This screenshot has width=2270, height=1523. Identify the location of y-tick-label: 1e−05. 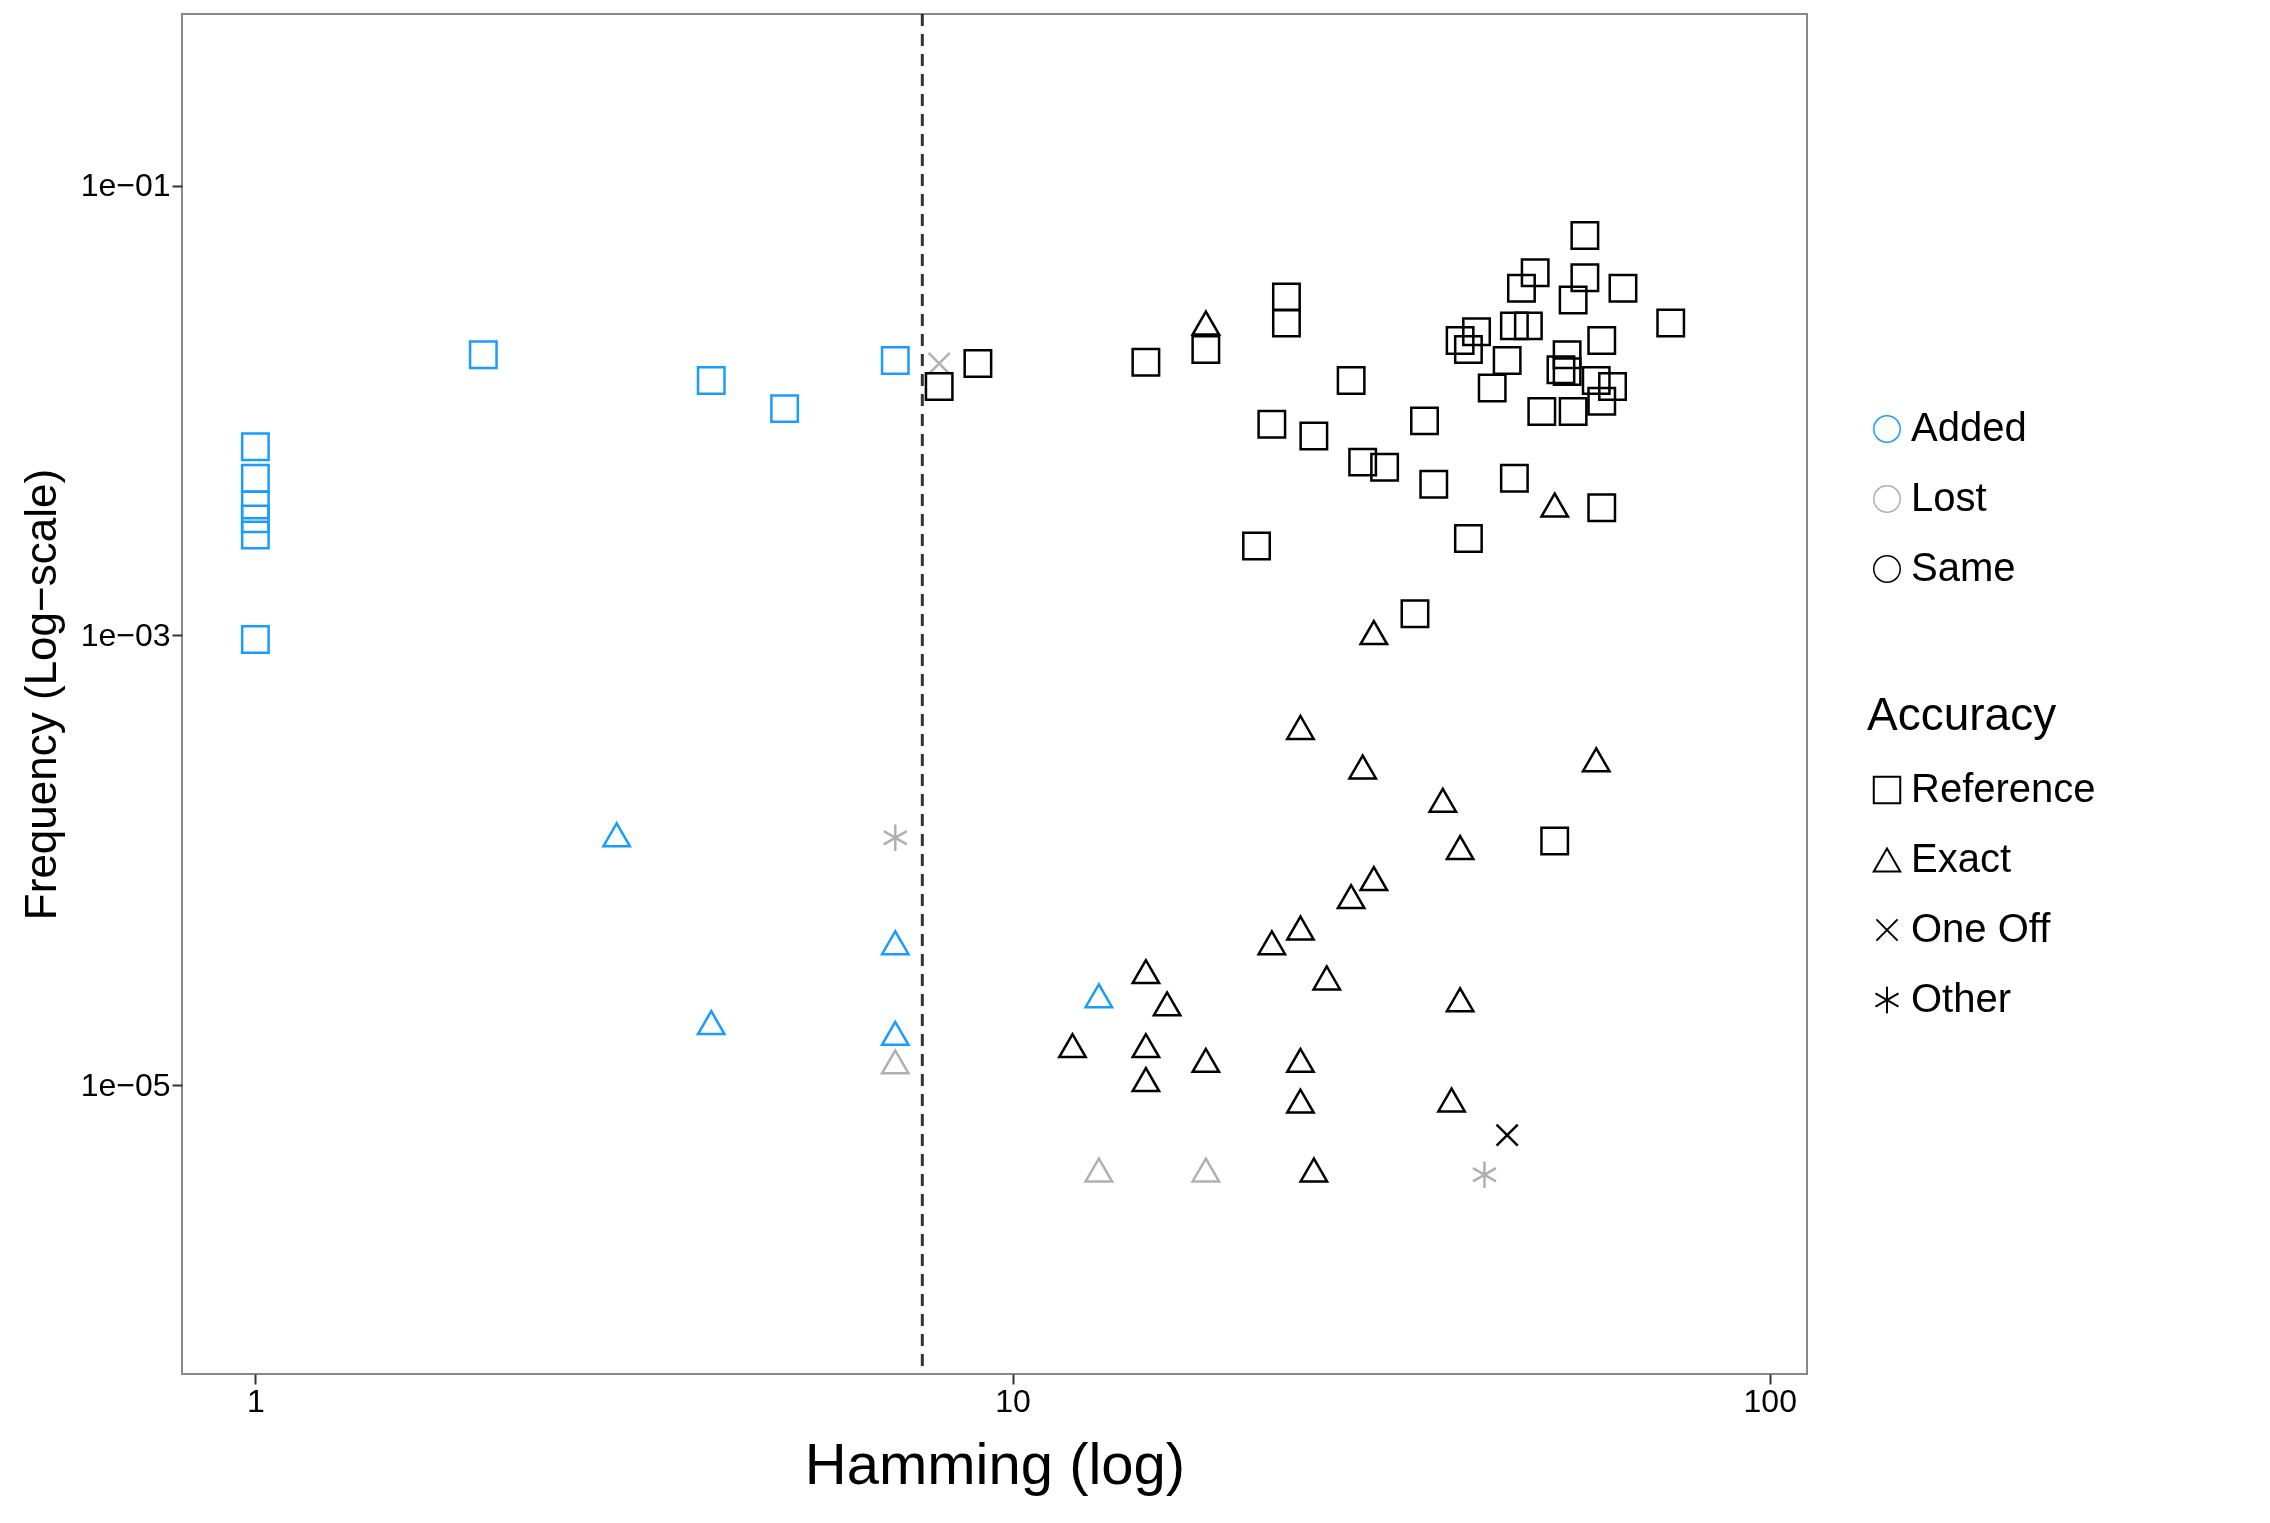
(125, 1084).